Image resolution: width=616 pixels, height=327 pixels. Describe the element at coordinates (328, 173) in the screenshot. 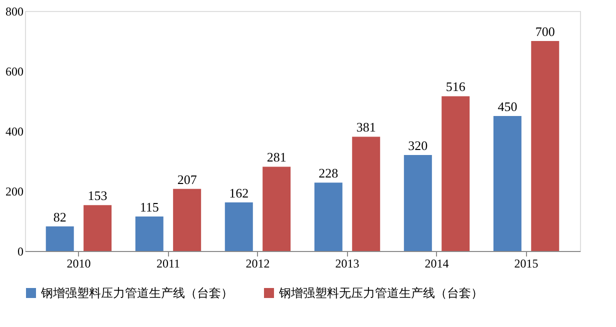

I see `data-label: 228` at that location.